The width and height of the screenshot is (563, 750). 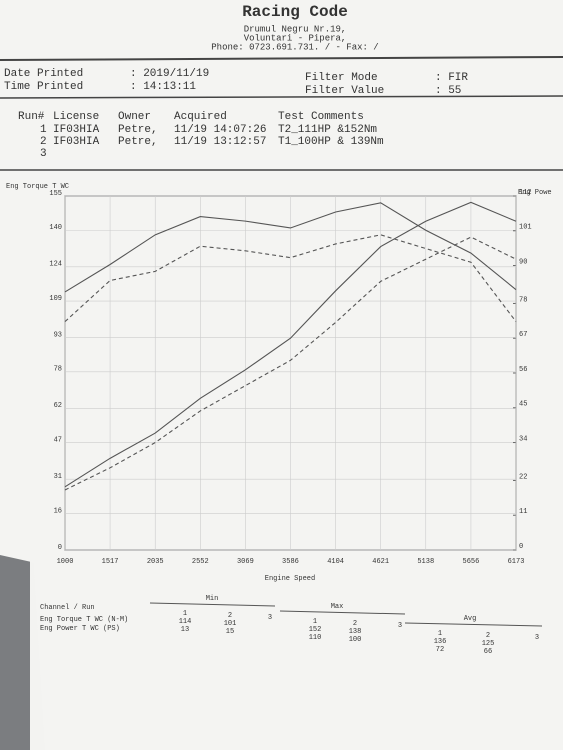 What do you see at coordinates (344, 91) in the screenshot?
I see `info-text: Filter Value` at bounding box center [344, 91].